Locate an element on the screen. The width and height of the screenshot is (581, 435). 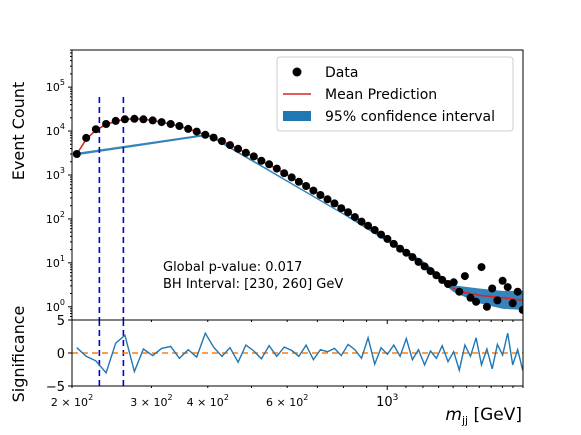
bh-interval-lines is located at coordinates (111, 208).